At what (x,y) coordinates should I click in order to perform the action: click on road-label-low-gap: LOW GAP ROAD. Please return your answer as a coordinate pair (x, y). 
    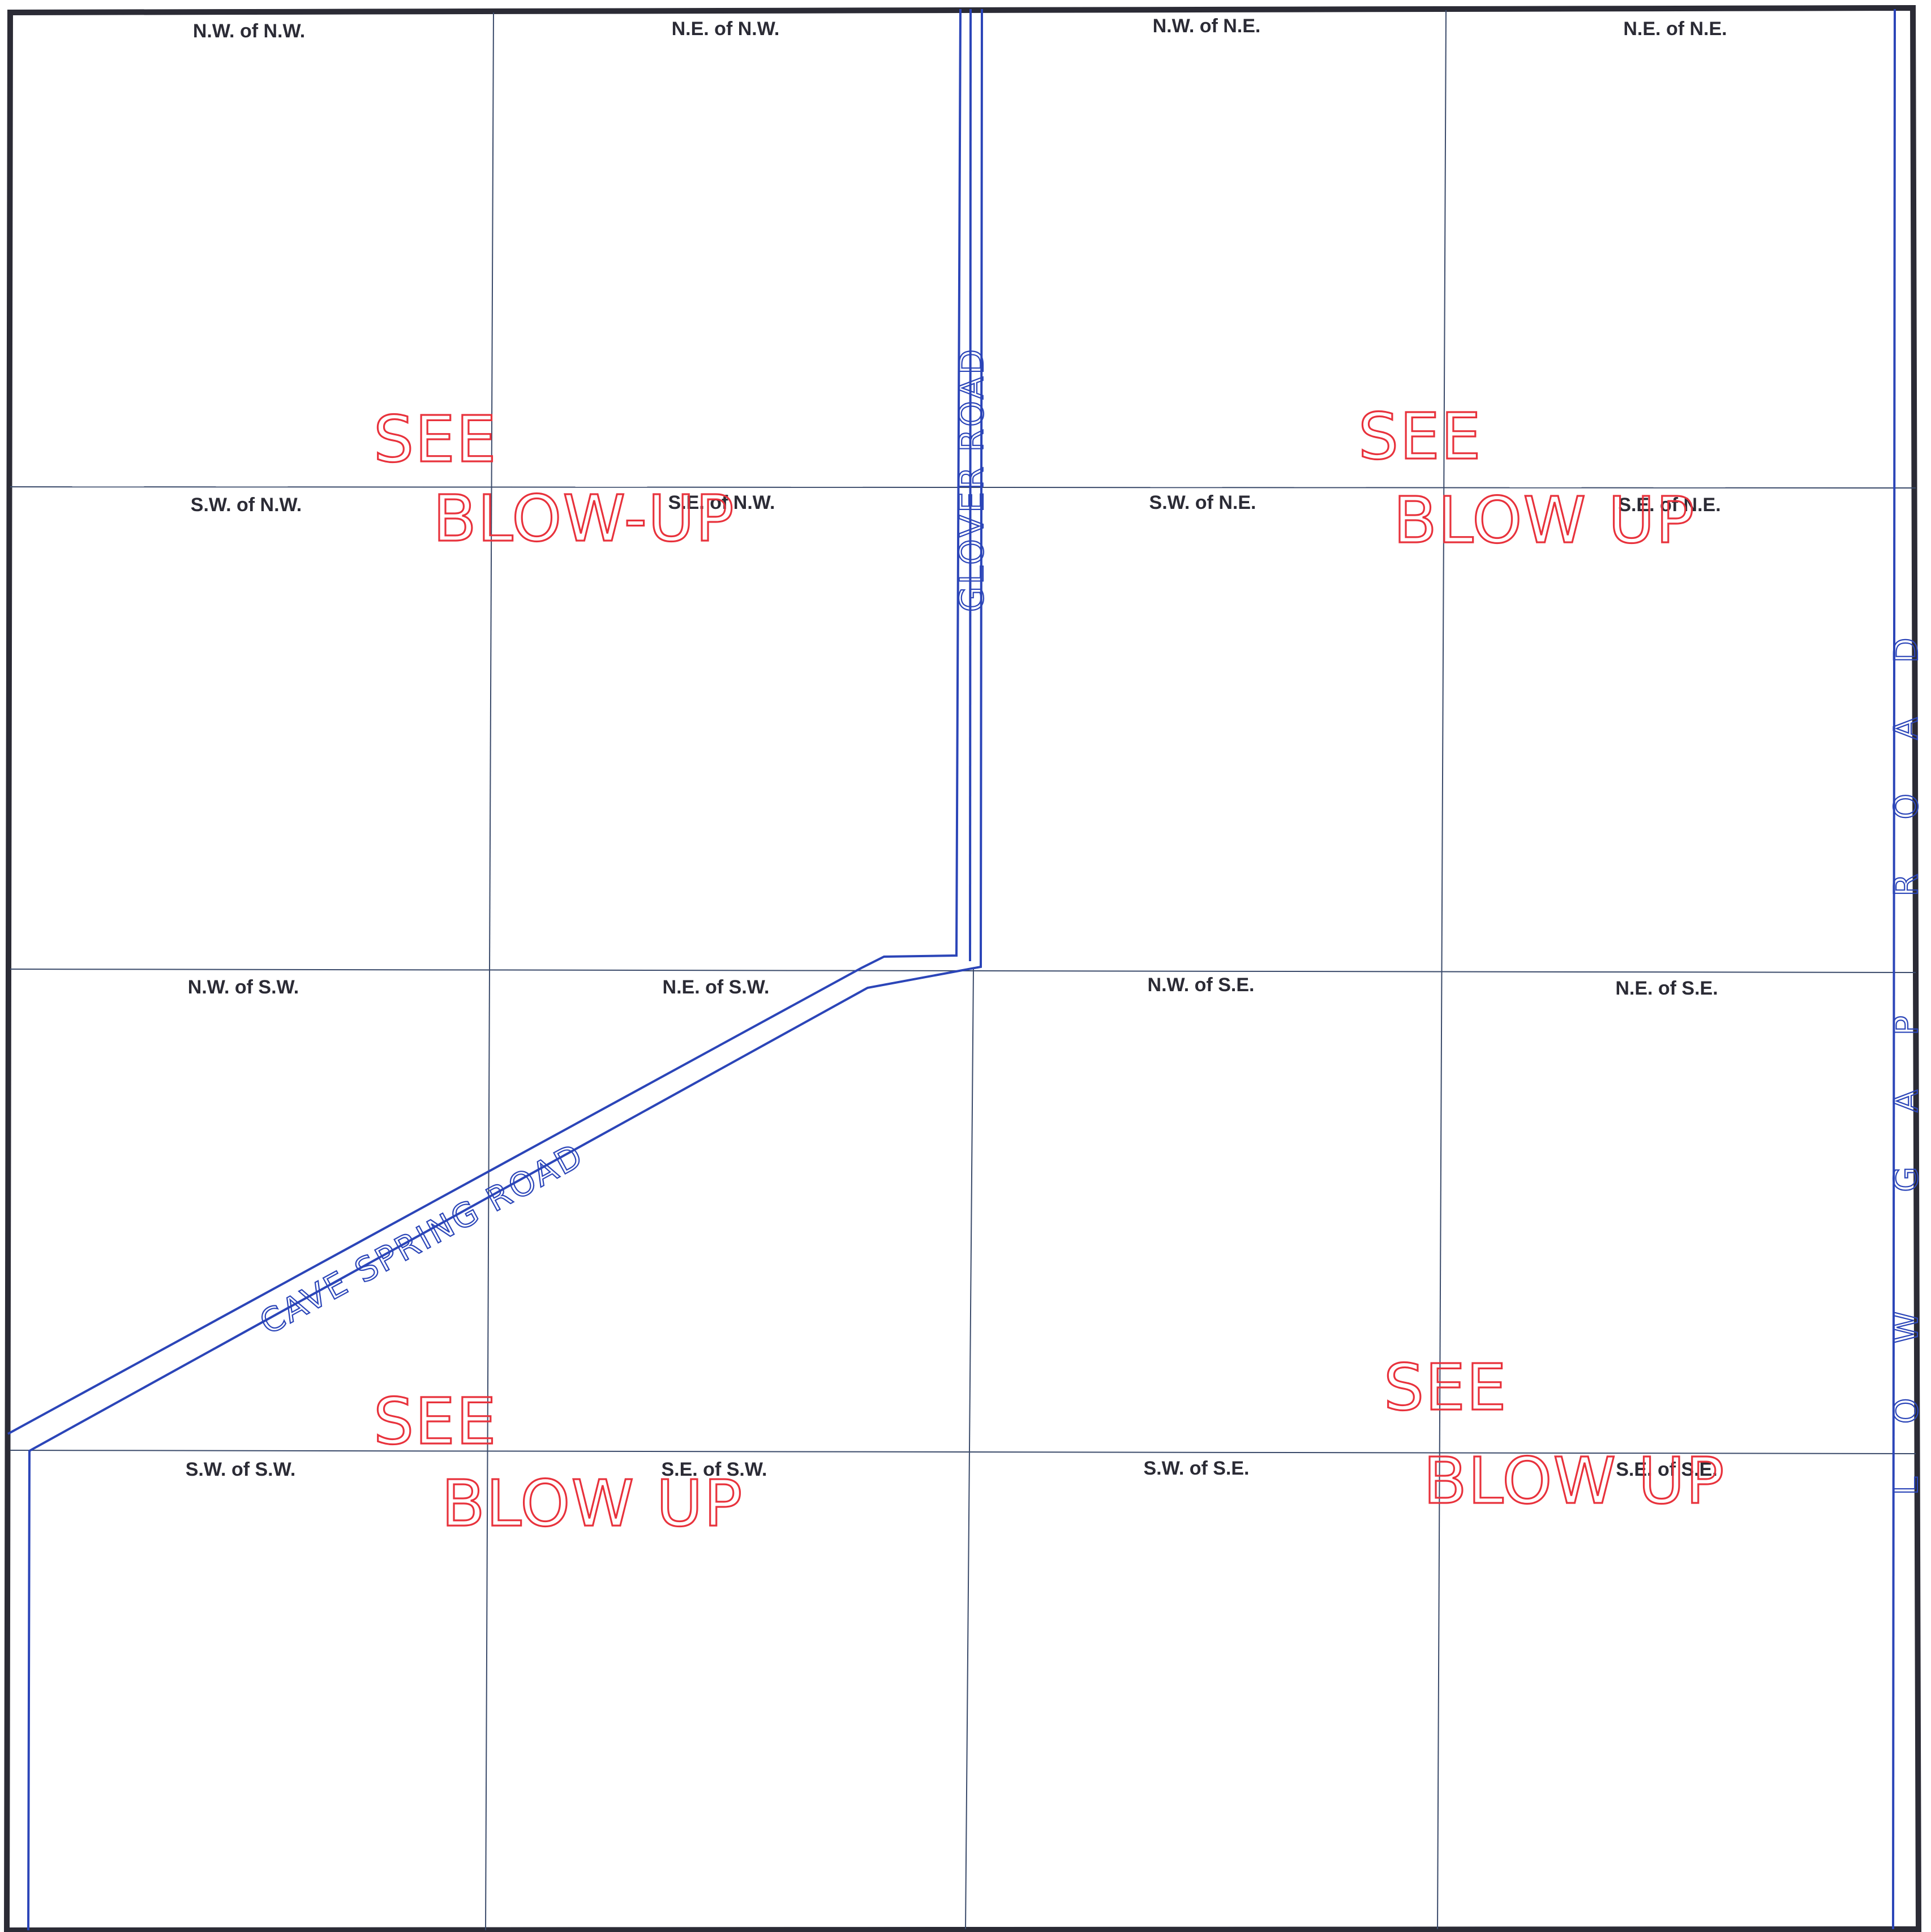
    Looking at the image, I should click on (1906, 1040).